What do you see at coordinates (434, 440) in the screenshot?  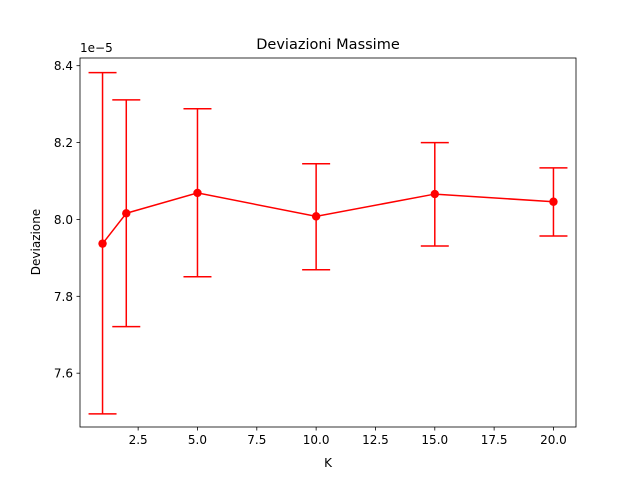 I see `x-tick-label: 15.0` at bounding box center [434, 440].